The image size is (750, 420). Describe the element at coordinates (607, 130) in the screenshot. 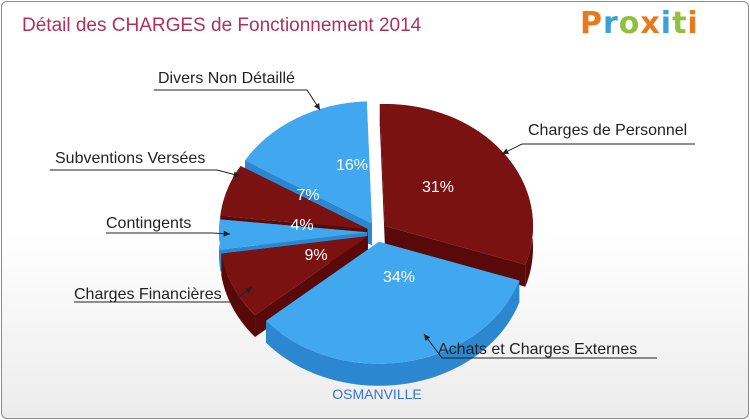

I see `slice-category-label: Charges de Personnel` at that location.